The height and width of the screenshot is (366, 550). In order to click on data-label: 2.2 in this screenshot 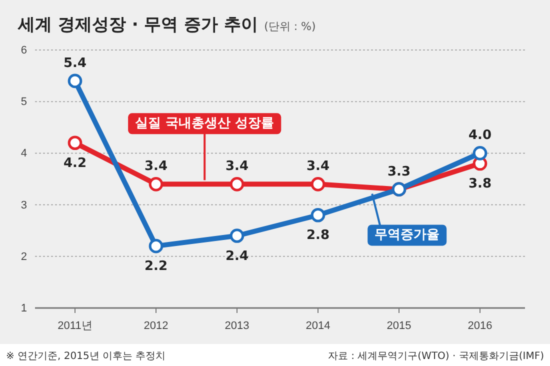, I will do `click(156, 266)`.